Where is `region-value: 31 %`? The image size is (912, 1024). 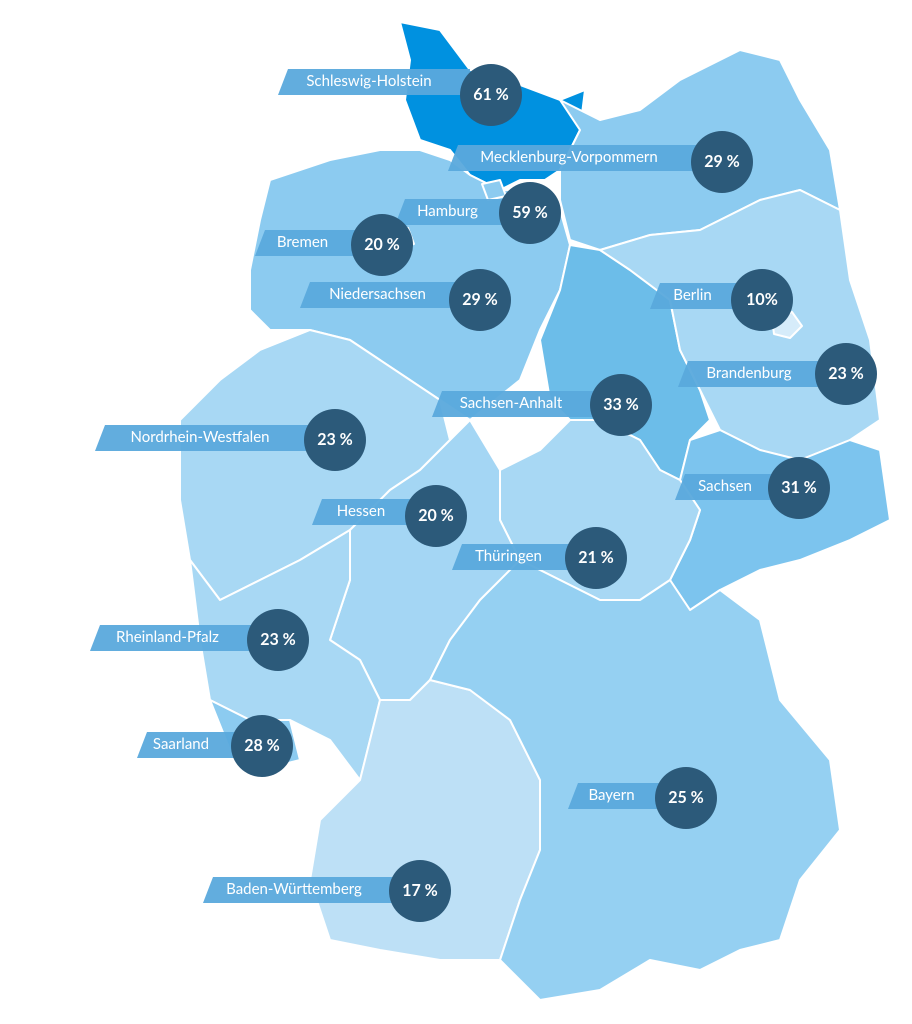 region-value: 31 % is located at coordinates (799, 487).